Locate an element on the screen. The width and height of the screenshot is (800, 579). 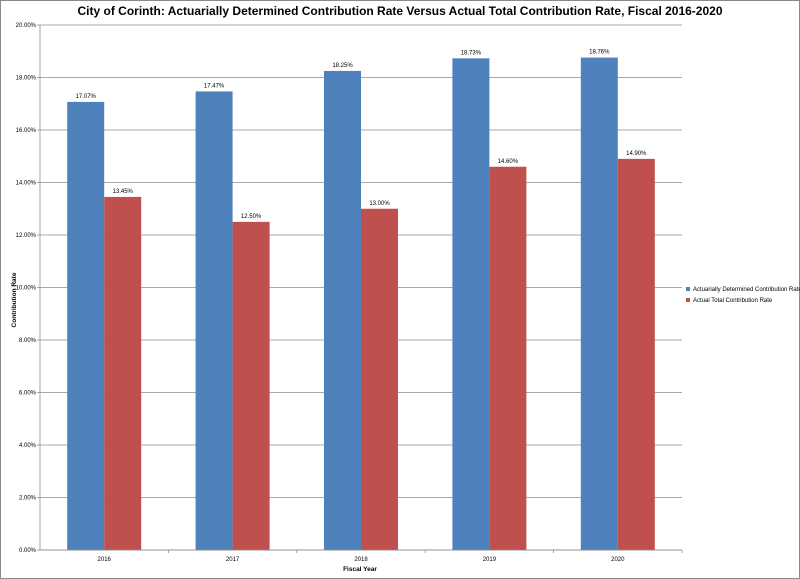
data-label: 14.90% is located at coordinates (636, 154).